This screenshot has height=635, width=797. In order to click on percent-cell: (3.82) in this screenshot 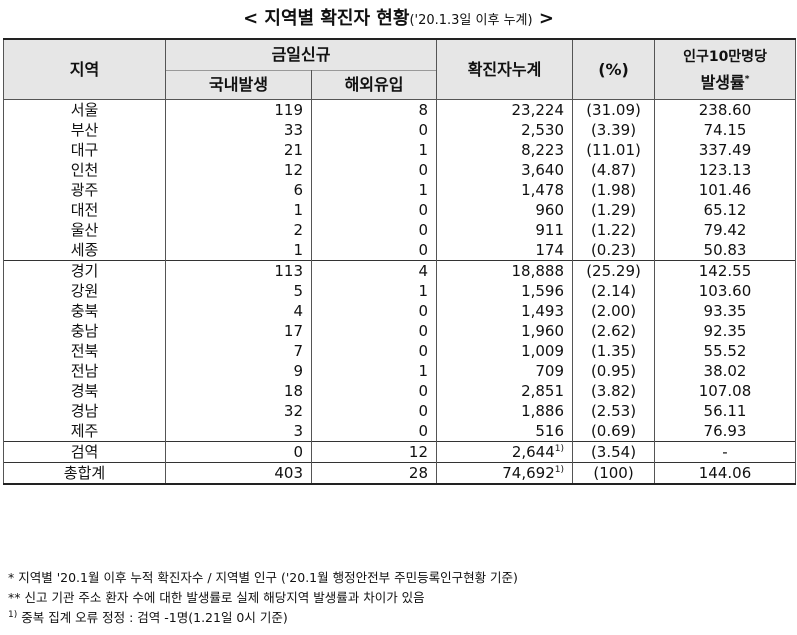, I will do `click(614, 391)`.